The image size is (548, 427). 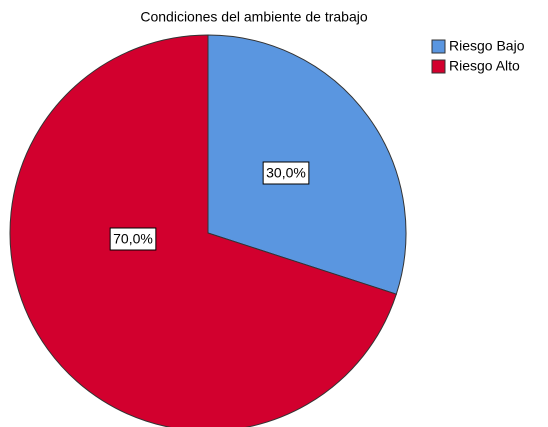 What do you see at coordinates (484, 66) in the screenshot?
I see `legend-label: Riesgo Alto` at bounding box center [484, 66].